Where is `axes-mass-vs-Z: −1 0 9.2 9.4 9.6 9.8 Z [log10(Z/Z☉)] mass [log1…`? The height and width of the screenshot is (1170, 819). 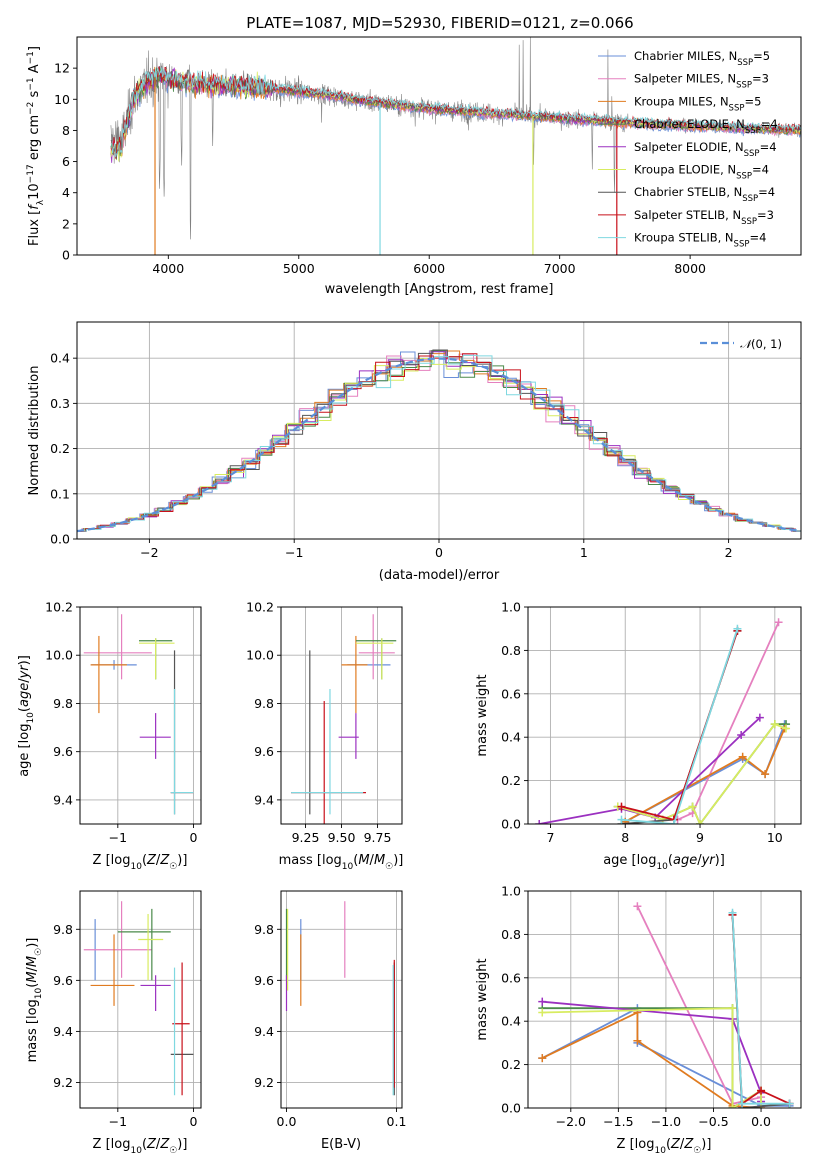 axes-mass-vs-Z: −1 0 9.2 9.4 9.6 9.8 Z [log10(Z/Z☉)] mass [log1… is located at coordinates (113, 1023).